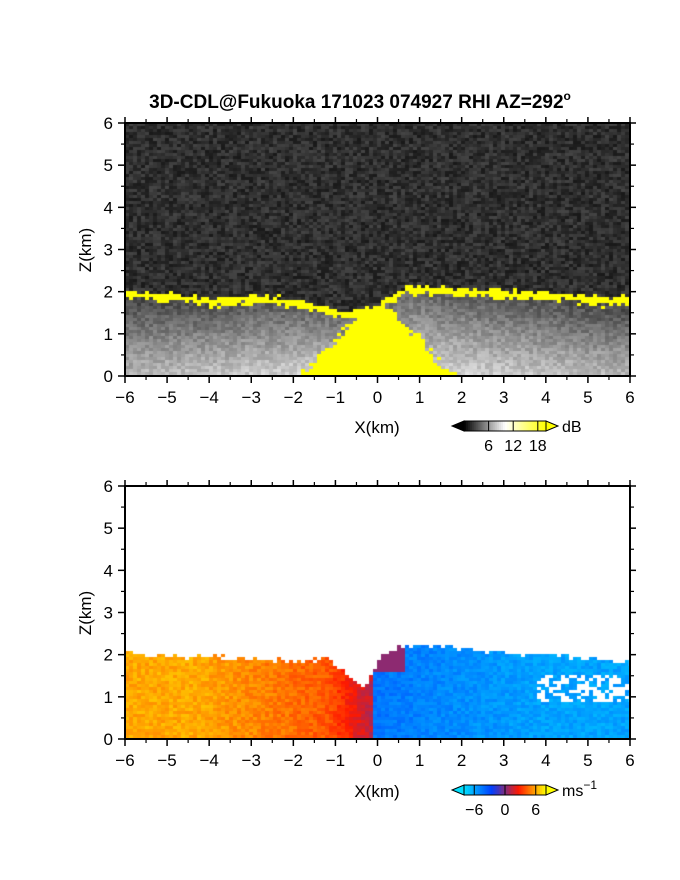  Describe the element at coordinates (474, 810) in the screenshot. I see `colorbar-tick-label: −6` at that location.